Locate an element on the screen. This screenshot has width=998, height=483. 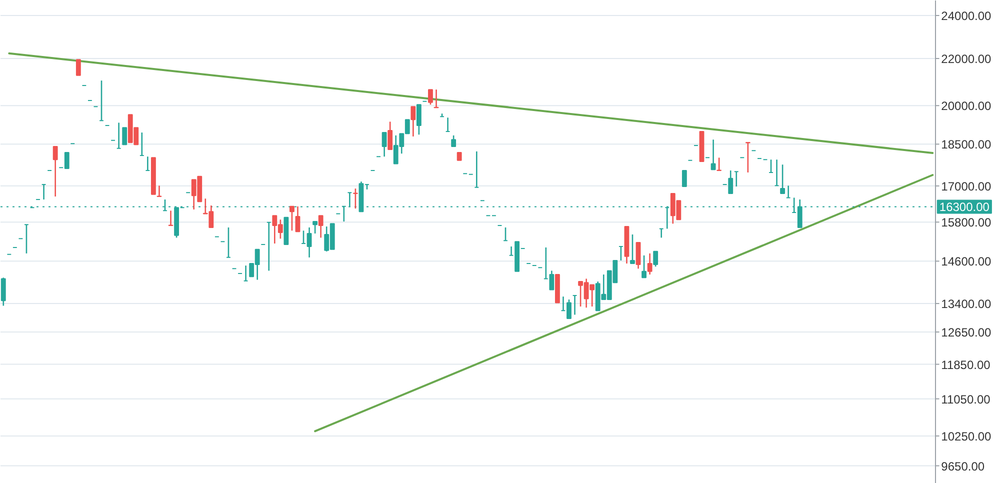
y-tick-label: 13400.00 is located at coordinates (966, 304).